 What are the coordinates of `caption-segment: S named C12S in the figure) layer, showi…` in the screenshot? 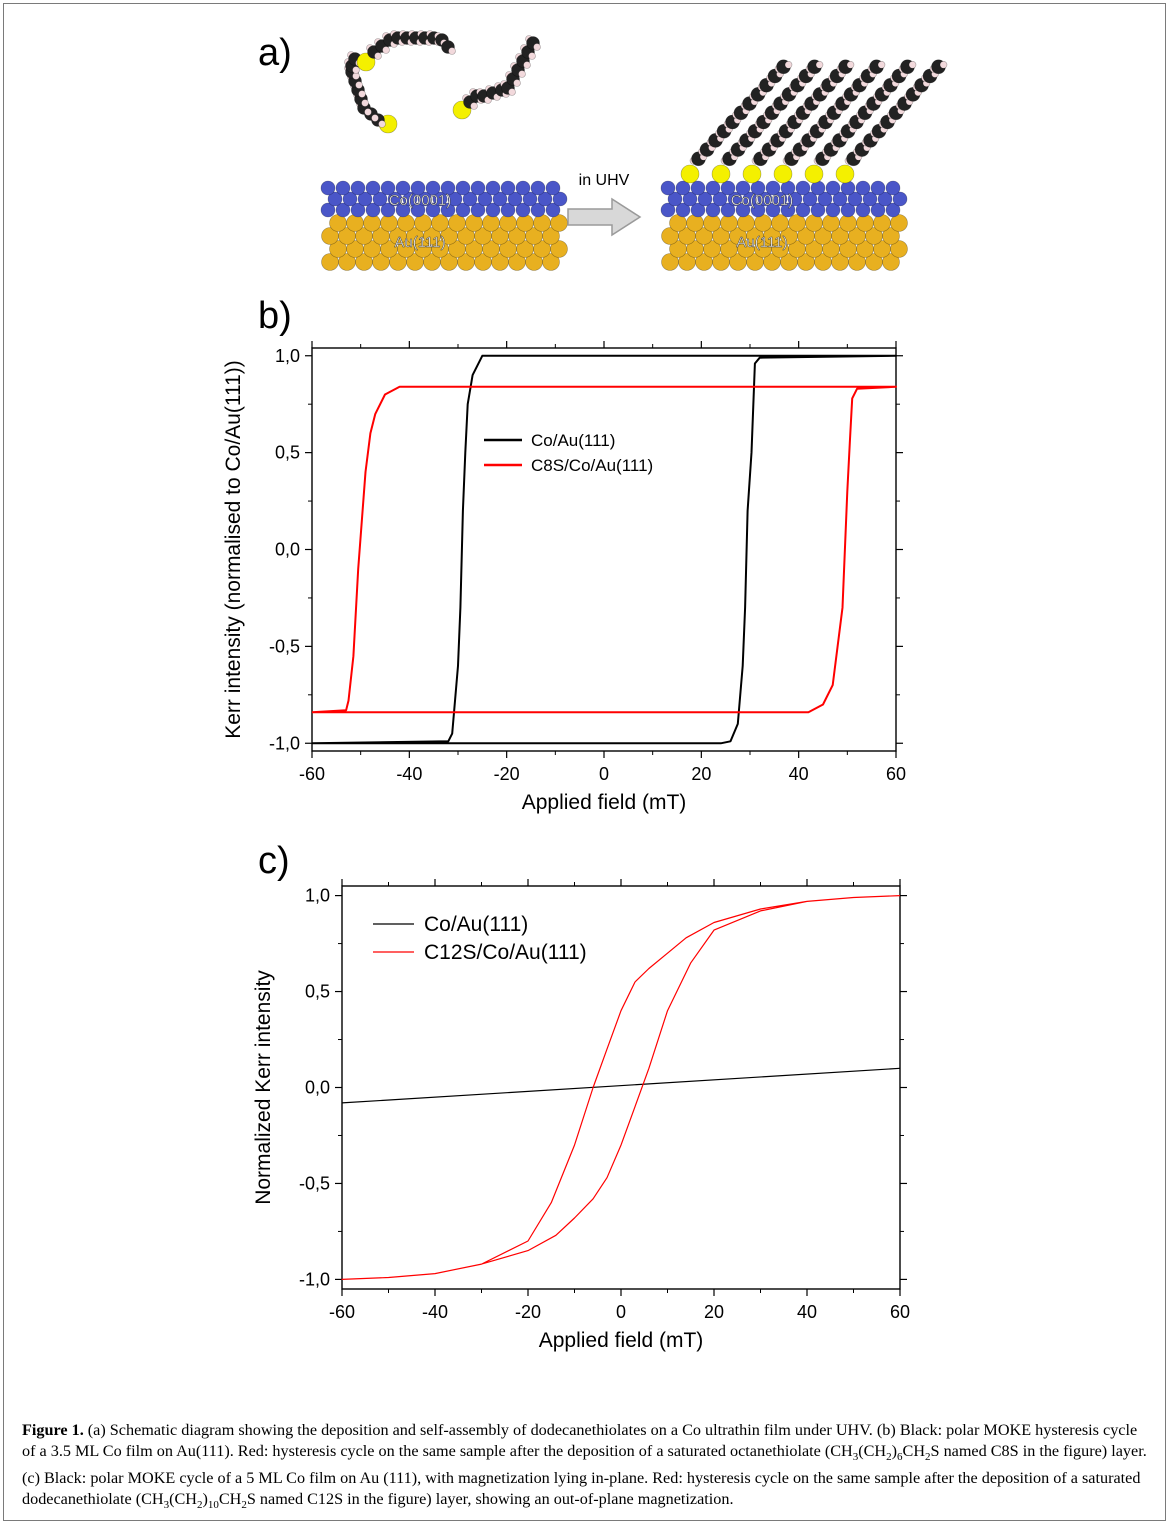 It's located at (490, 1499).